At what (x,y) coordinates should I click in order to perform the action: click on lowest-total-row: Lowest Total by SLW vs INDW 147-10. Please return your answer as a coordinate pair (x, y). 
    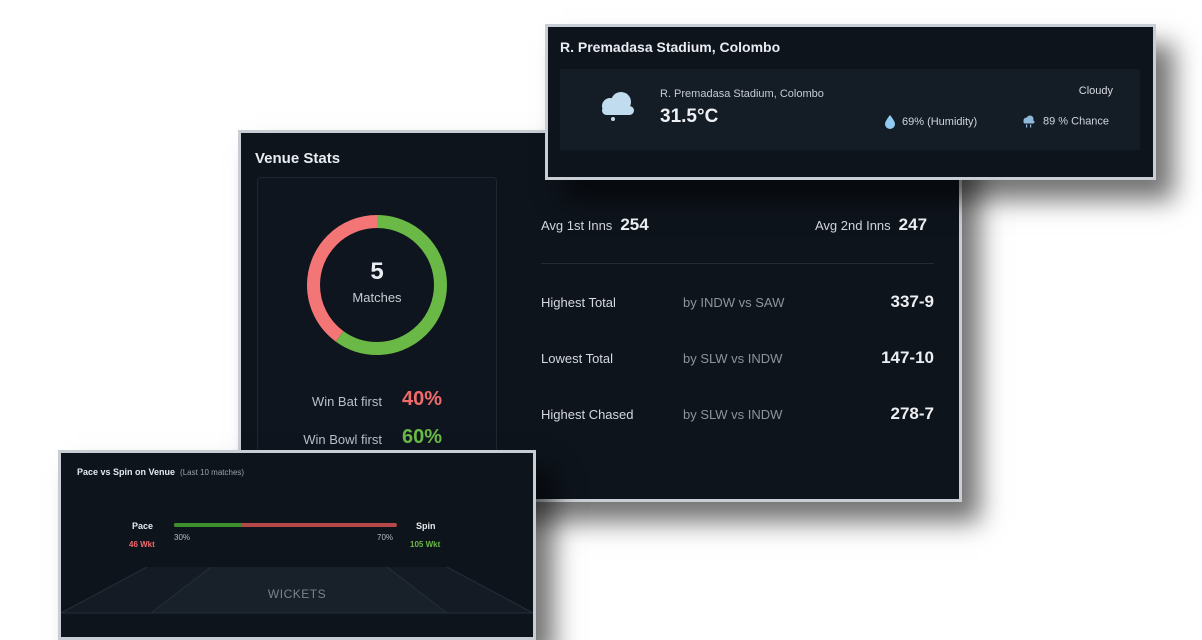
    Looking at the image, I should click on (737, 357).